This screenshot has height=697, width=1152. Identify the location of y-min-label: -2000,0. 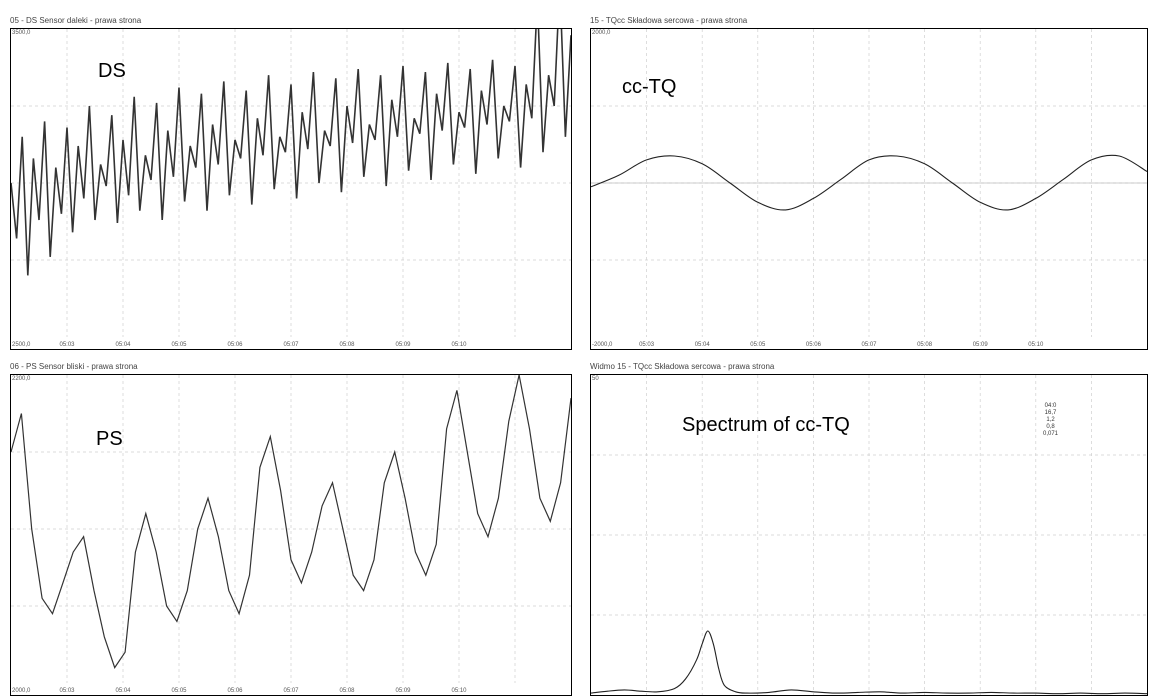
(602, 345).